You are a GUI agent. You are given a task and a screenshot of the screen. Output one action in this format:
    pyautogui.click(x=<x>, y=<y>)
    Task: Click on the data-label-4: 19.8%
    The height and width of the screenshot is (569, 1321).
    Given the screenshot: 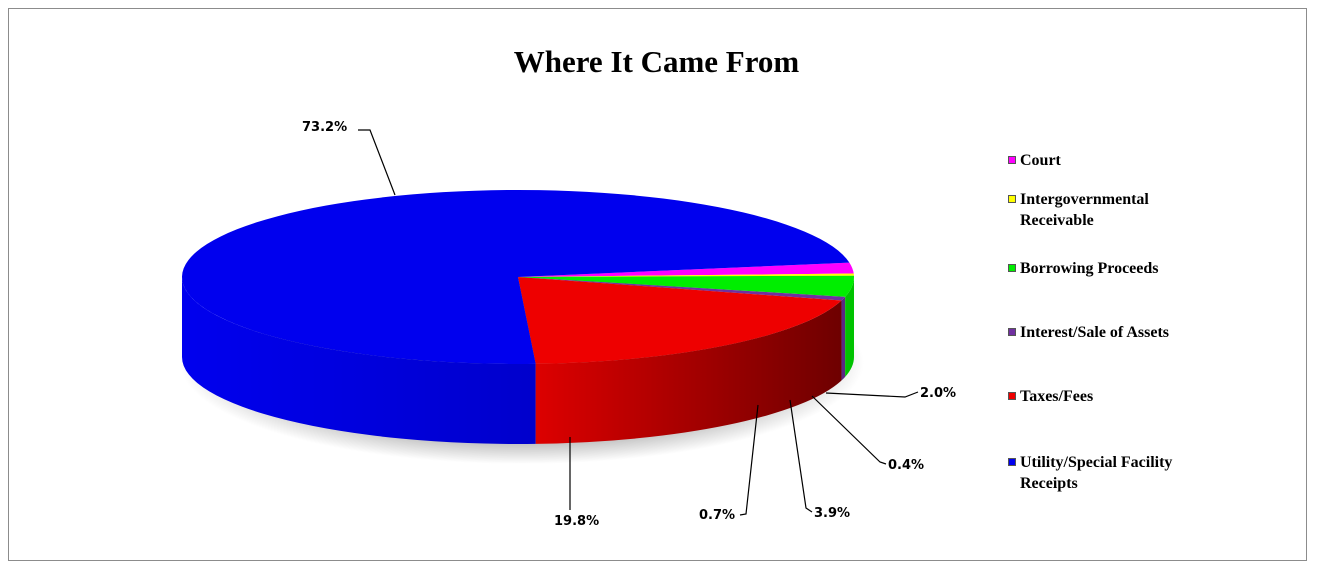 What is the action you would take?
    pyautogui.click(x=576, y=521)
    